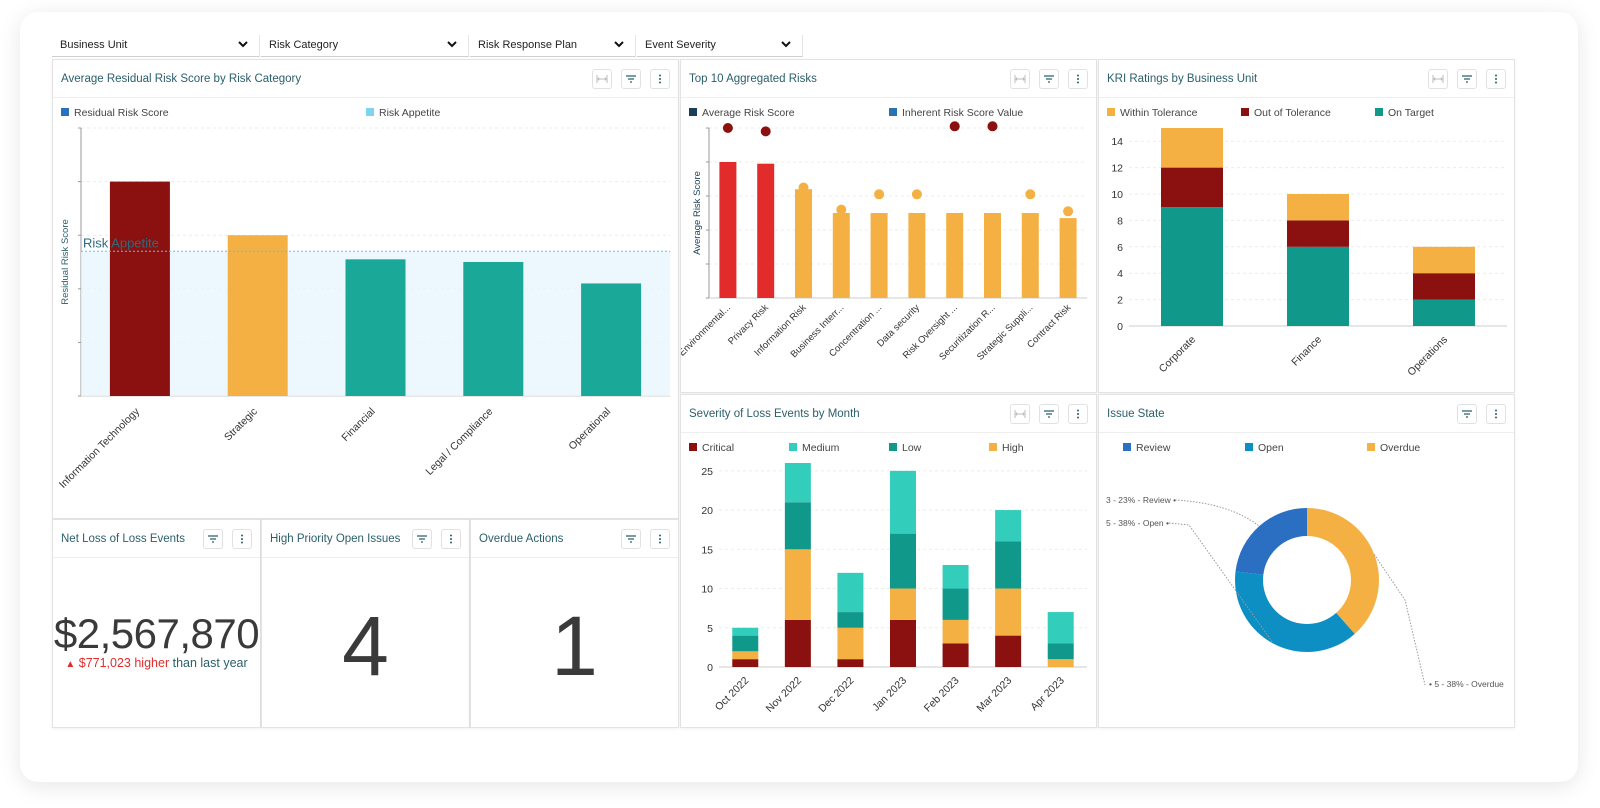 The height and width of the screenshot is (808, 1600). I want to click on legend-item: On Target, so click(1404, 113).